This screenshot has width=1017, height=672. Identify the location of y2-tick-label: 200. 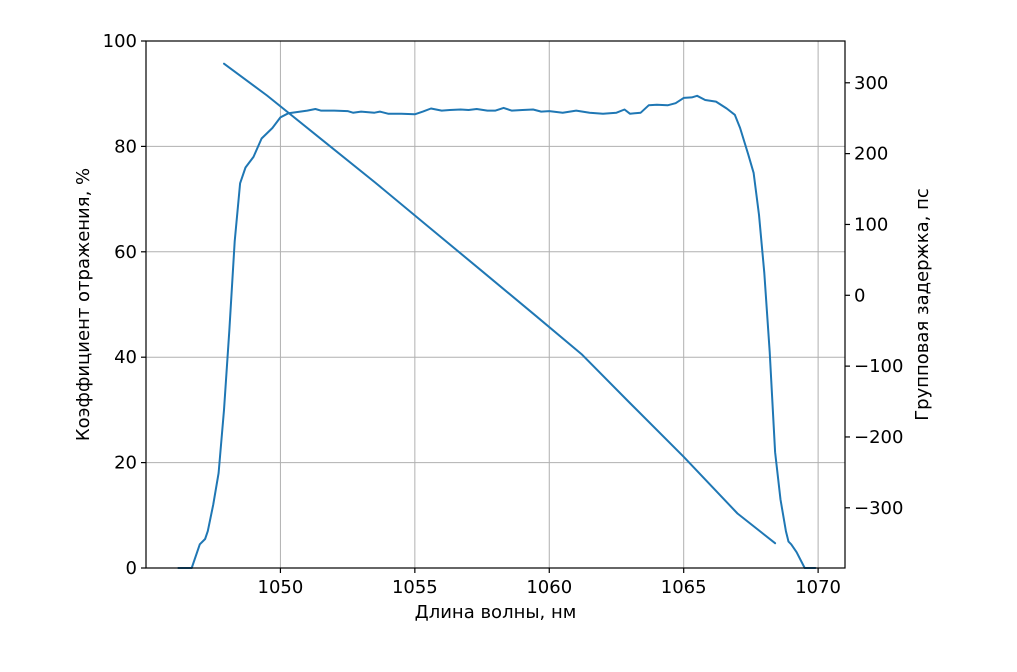
(871, 154).